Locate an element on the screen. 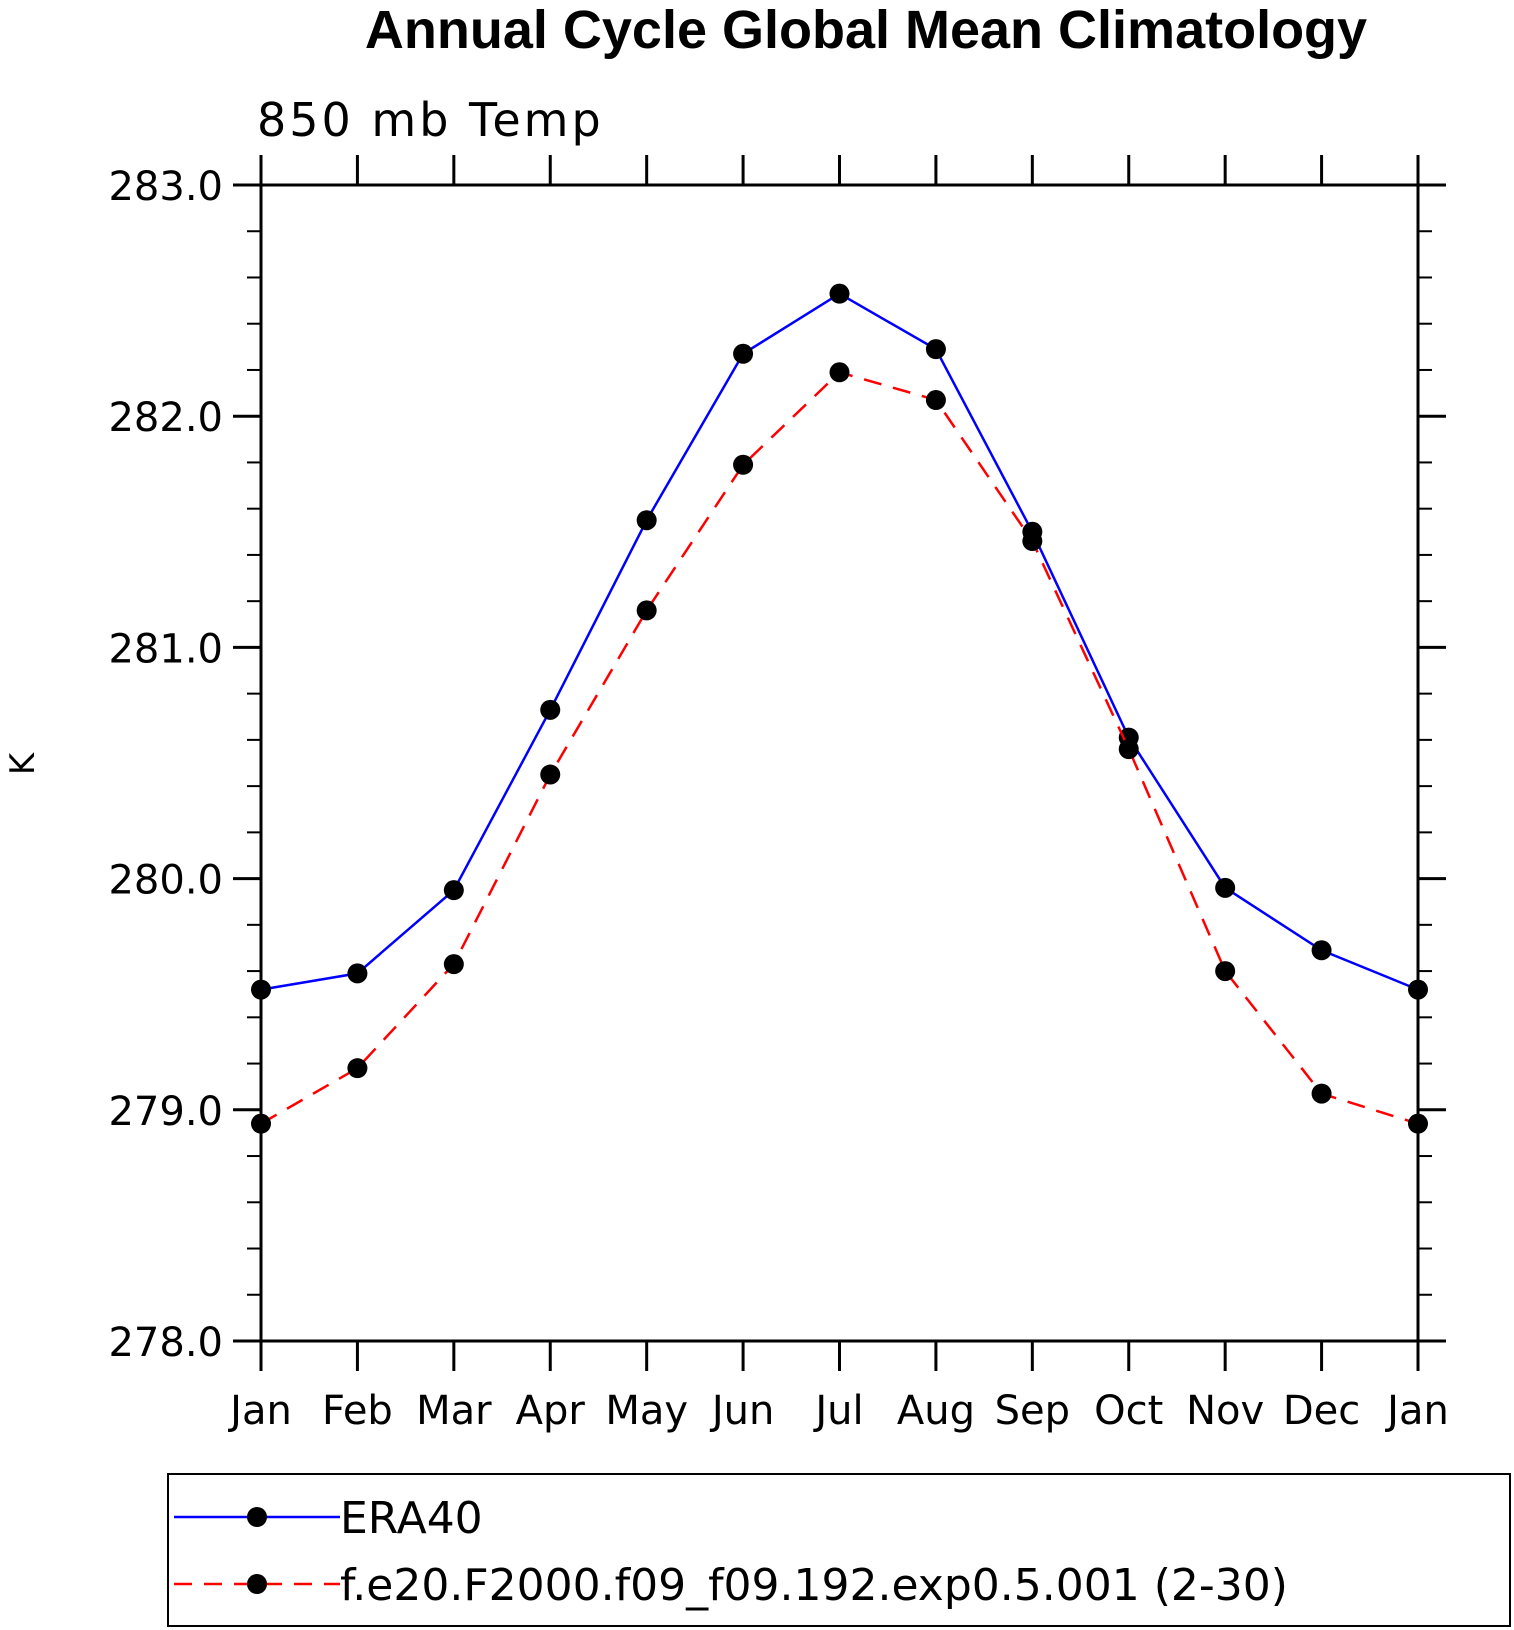 This screenshot has height=1630, width=1514. x-tick-label: Jun is located at coordinates (742, 1411).